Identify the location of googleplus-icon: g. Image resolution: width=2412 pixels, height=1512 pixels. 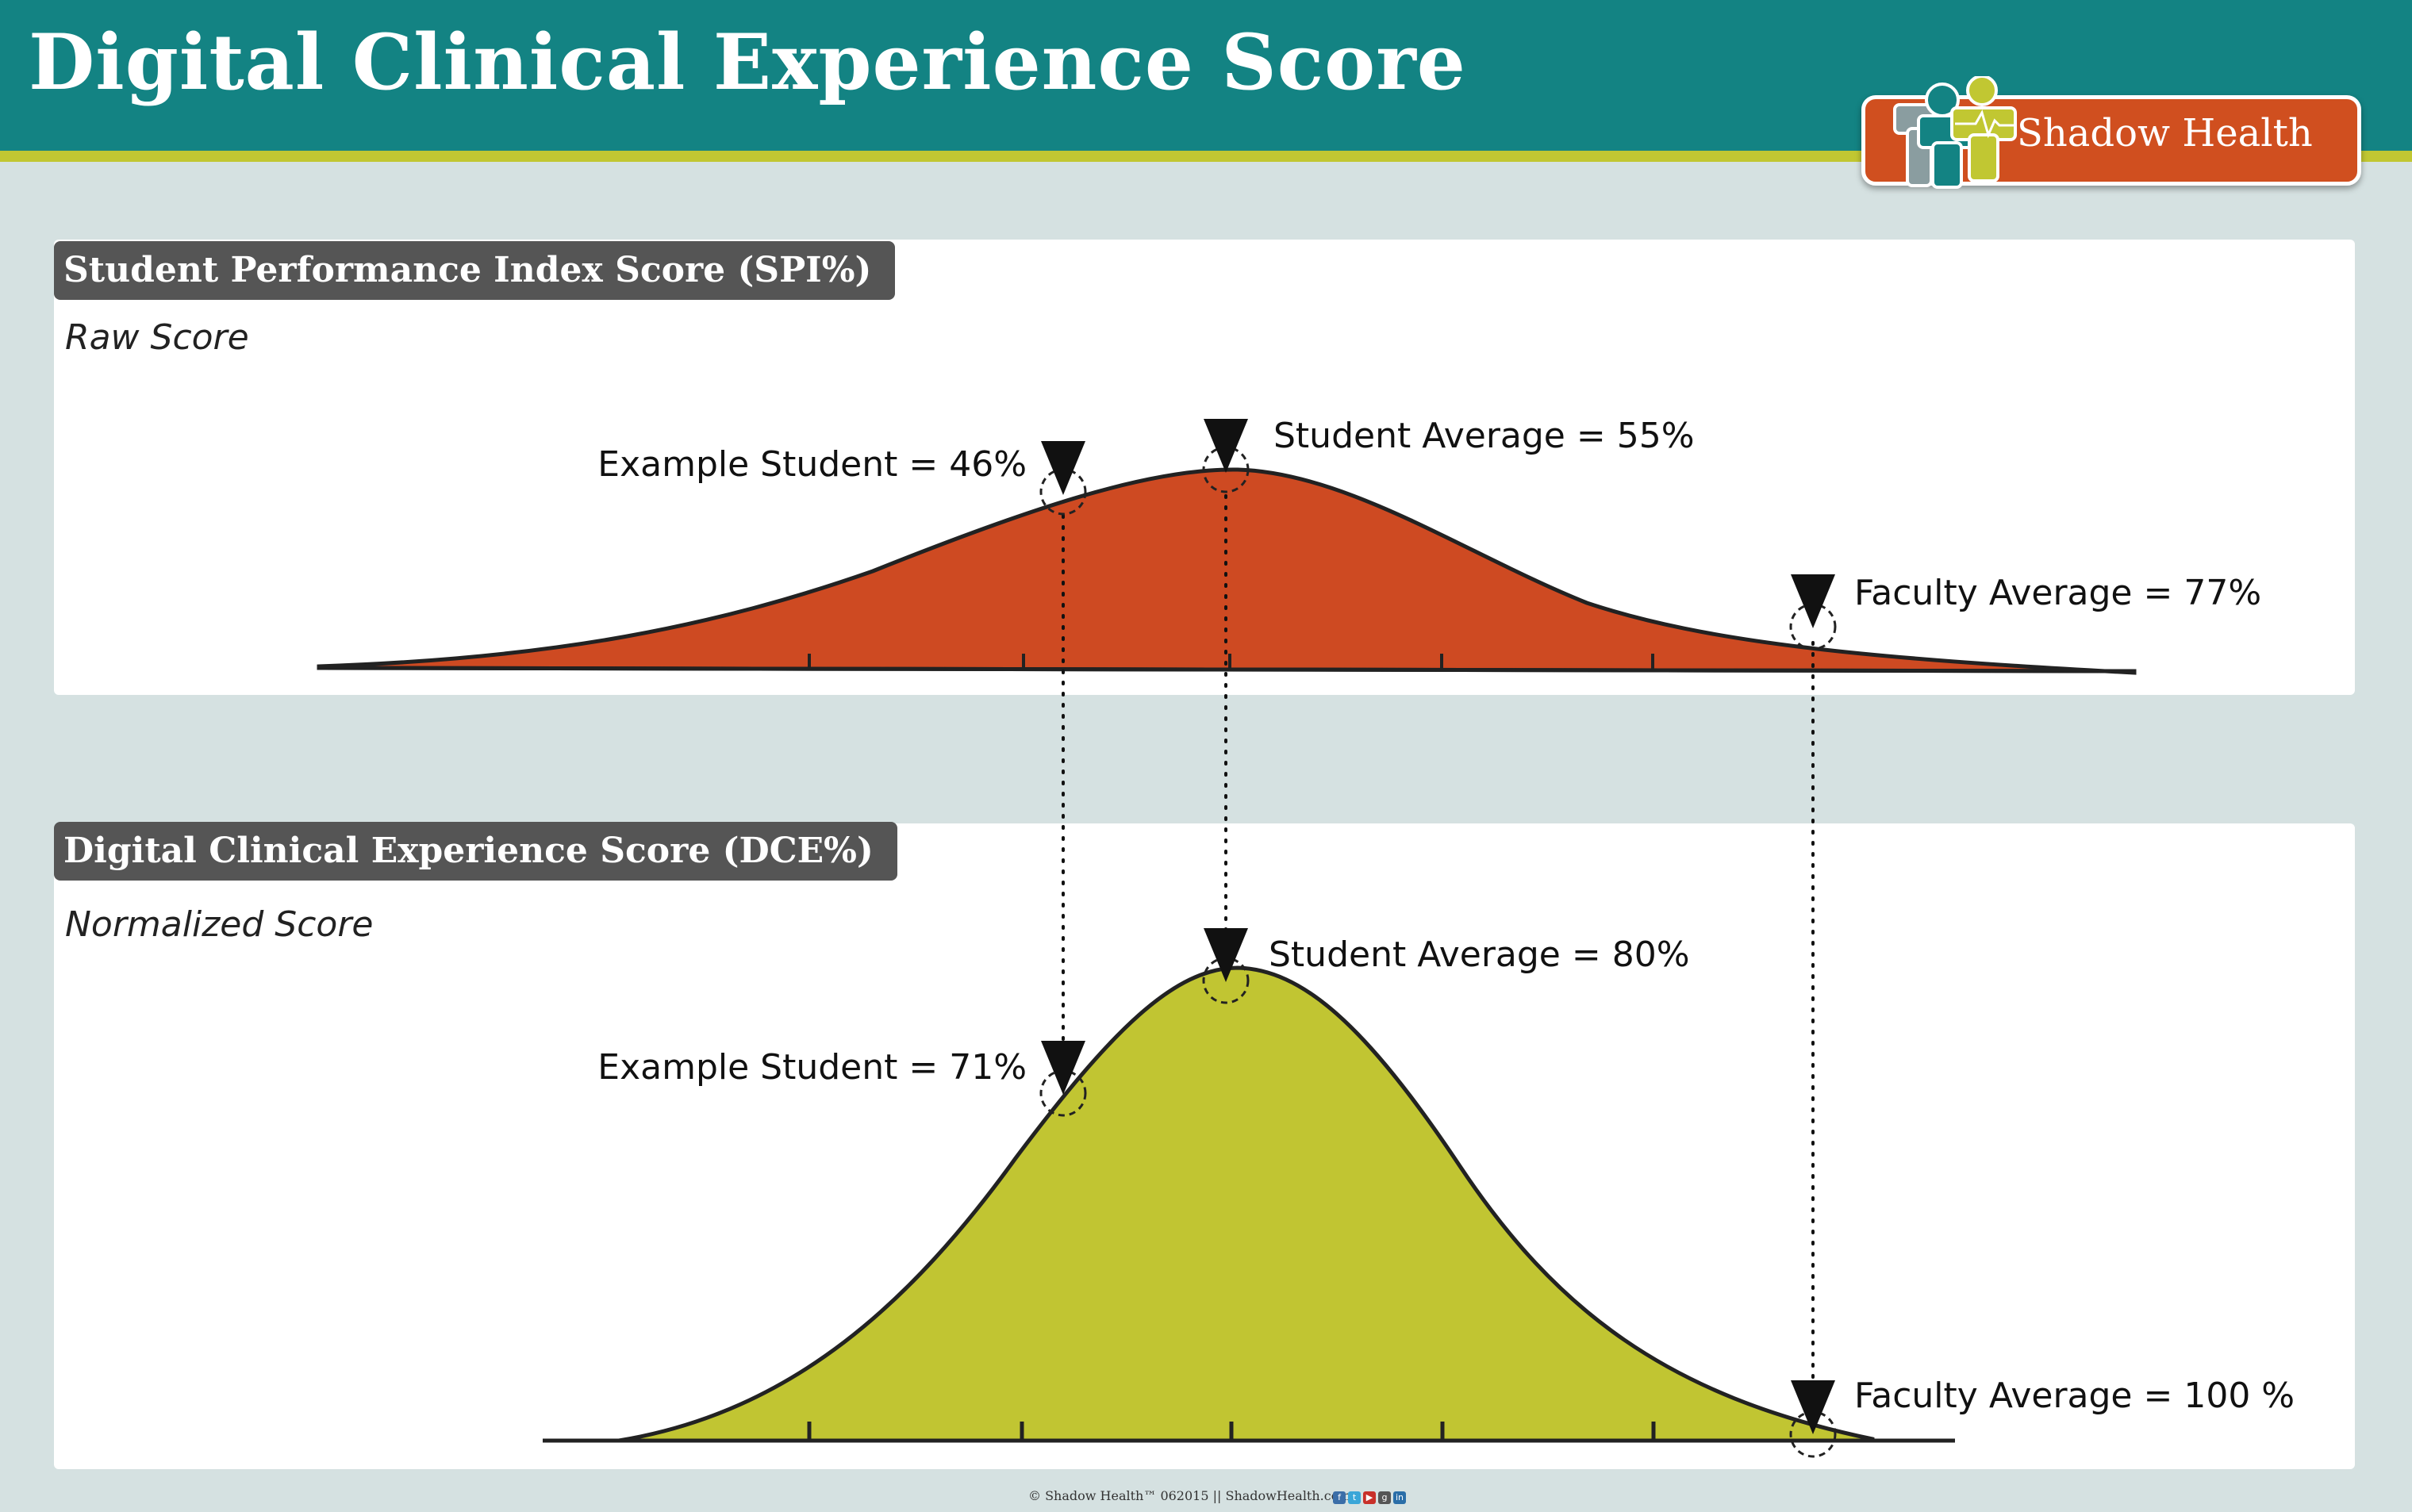
(1384, 1498).